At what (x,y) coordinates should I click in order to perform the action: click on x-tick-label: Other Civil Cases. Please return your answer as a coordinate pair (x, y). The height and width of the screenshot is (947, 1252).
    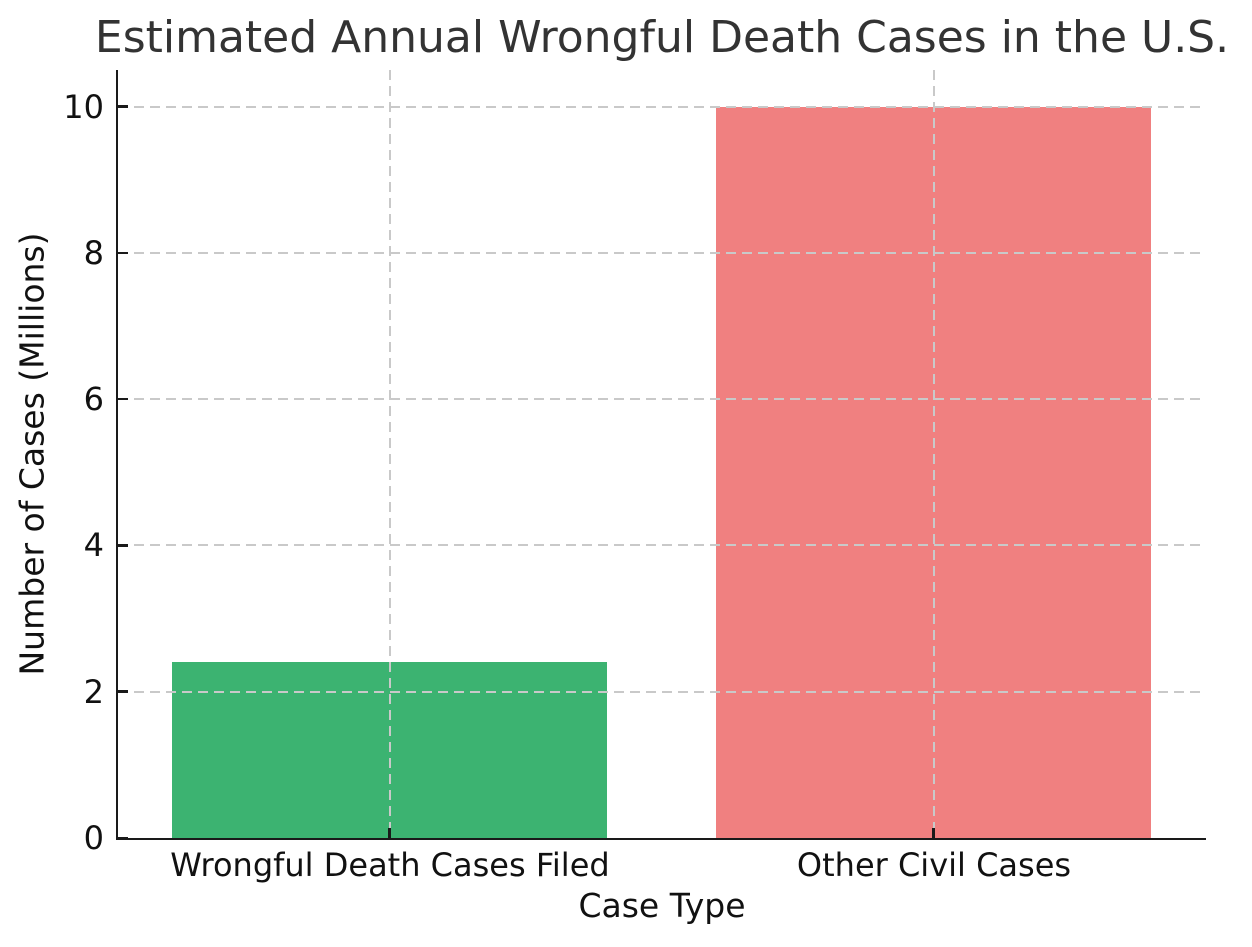
    Looking at the image, I should click on (934, 865).